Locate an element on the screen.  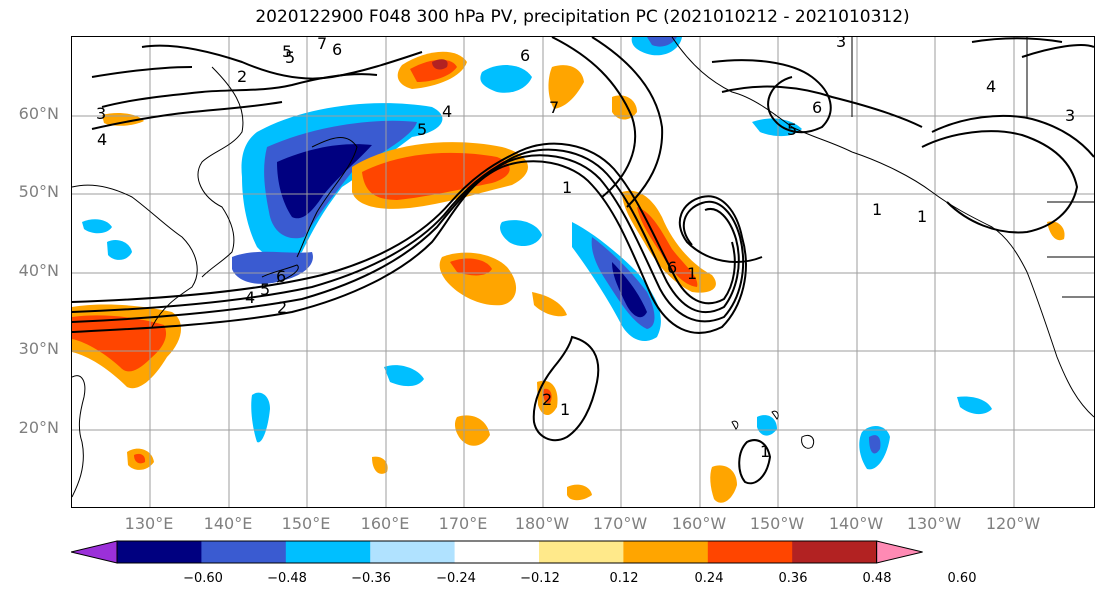
colorbar-outline is located at coordinates (497, 552).